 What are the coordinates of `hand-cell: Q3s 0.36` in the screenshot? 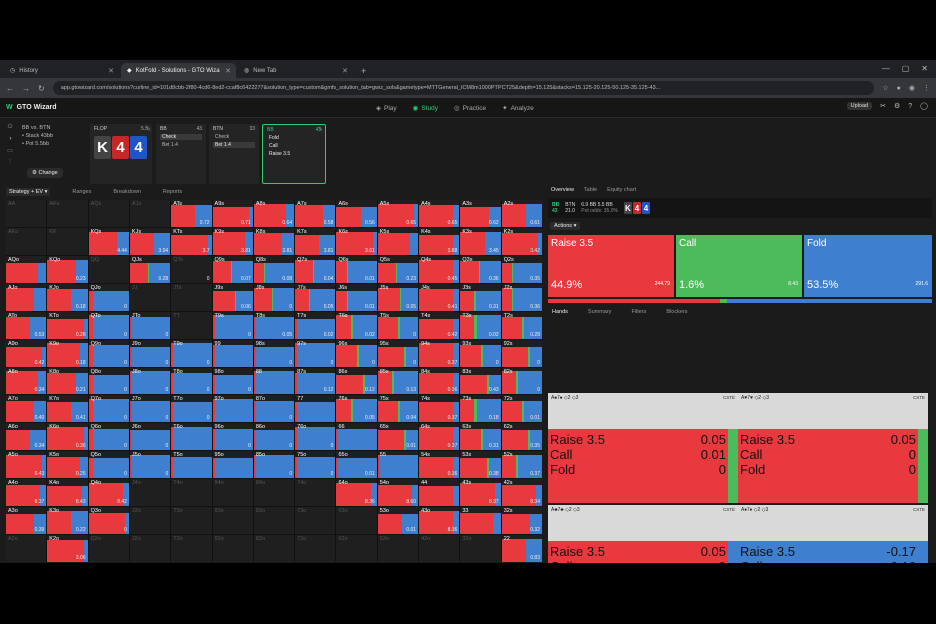 It's located at (480, 269).